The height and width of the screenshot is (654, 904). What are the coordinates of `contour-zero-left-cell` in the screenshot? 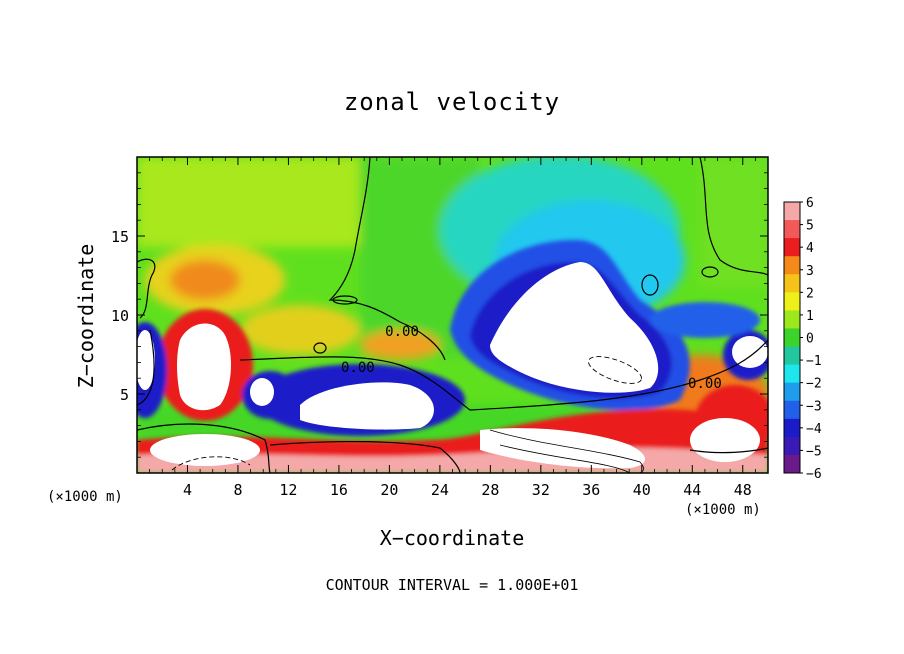 It's located at (146, 367).